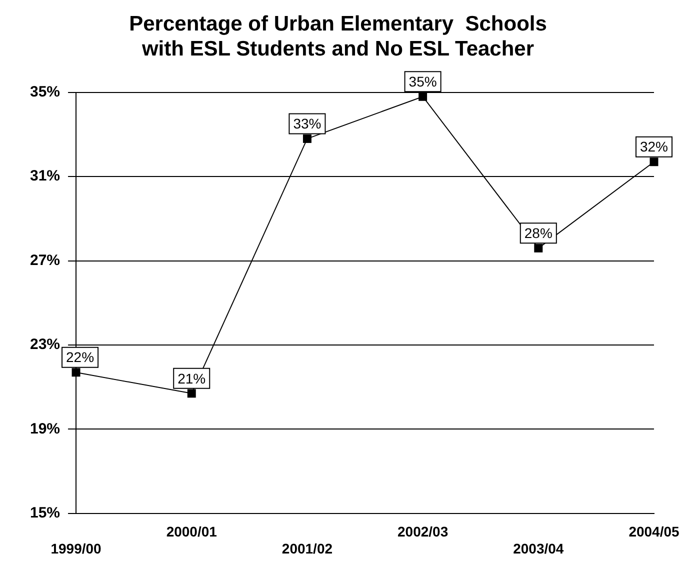  What do you see at coordinates (654, 532) in the screenshot?
I see `x-tick-label: 2004/05` at bounding box center [654, 532].